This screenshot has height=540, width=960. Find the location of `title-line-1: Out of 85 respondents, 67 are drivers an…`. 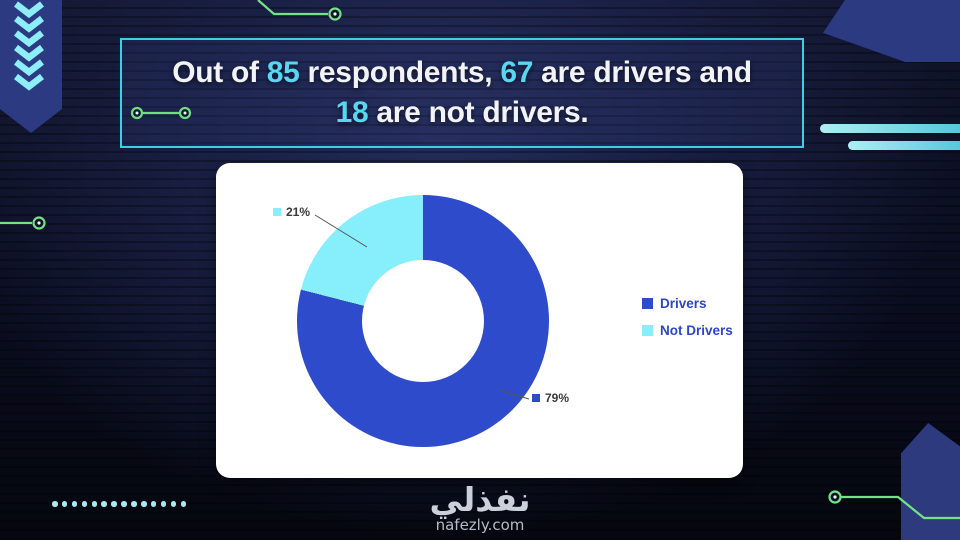

title-line-1: Out of 85 respondents, 67 are drivers an… is located at coordinates (462, 73).